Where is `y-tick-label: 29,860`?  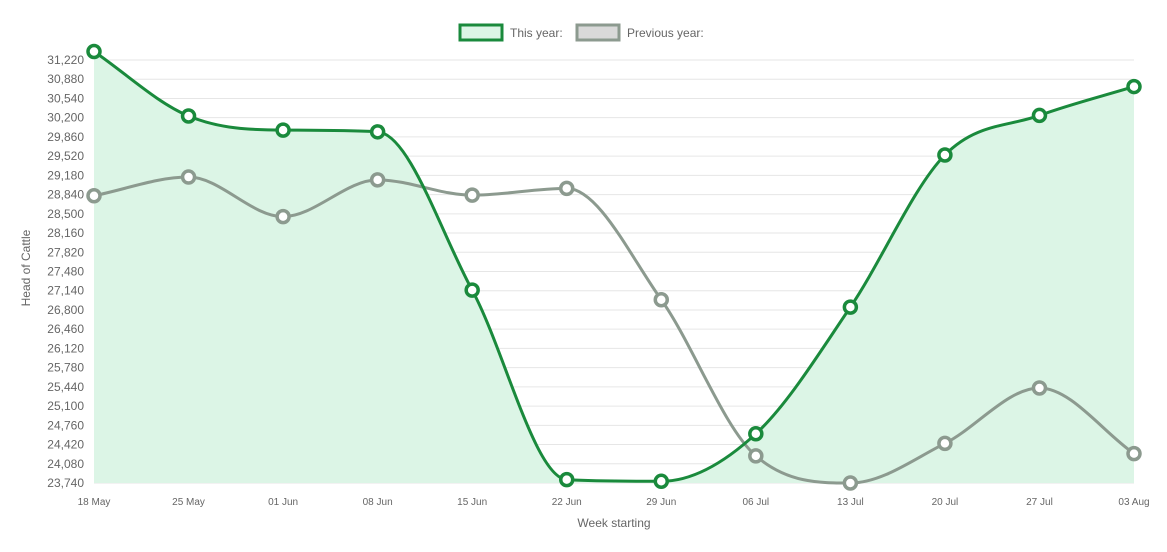 y-tick-label: 29,860 is located at coordinates (65, 137).